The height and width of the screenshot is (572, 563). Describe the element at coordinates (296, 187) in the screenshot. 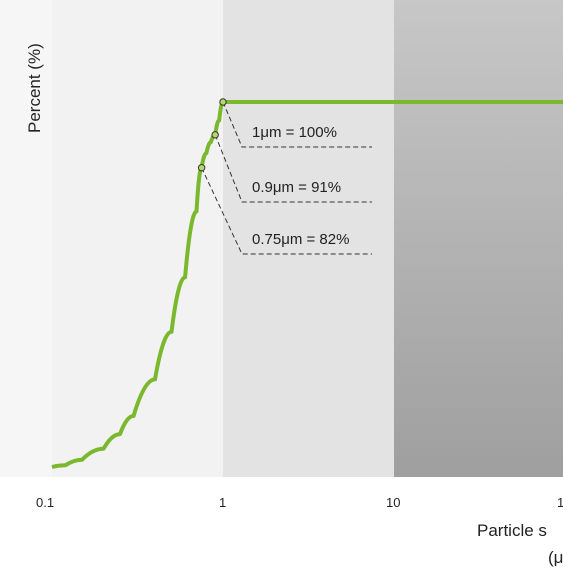

I see `annotation-label: 0.9μm = 91%` at that location.